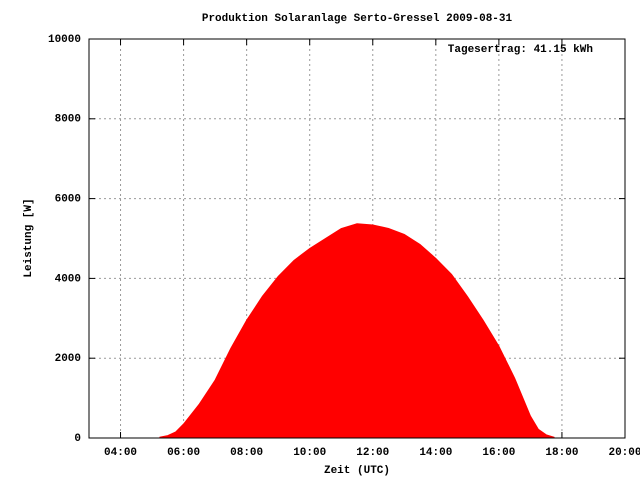 Image resolution: width=640 pixels, height=480 pixels. I want to click on x-tick-label: 16:00, so click(498, 453).